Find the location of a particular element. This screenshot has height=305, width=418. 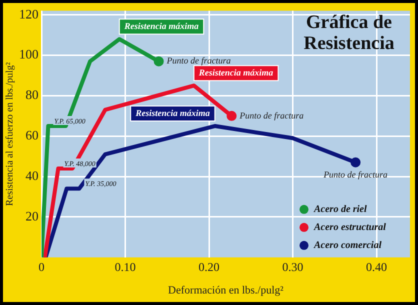

y-tick-label: 40 is located at coordinates (32, 175).